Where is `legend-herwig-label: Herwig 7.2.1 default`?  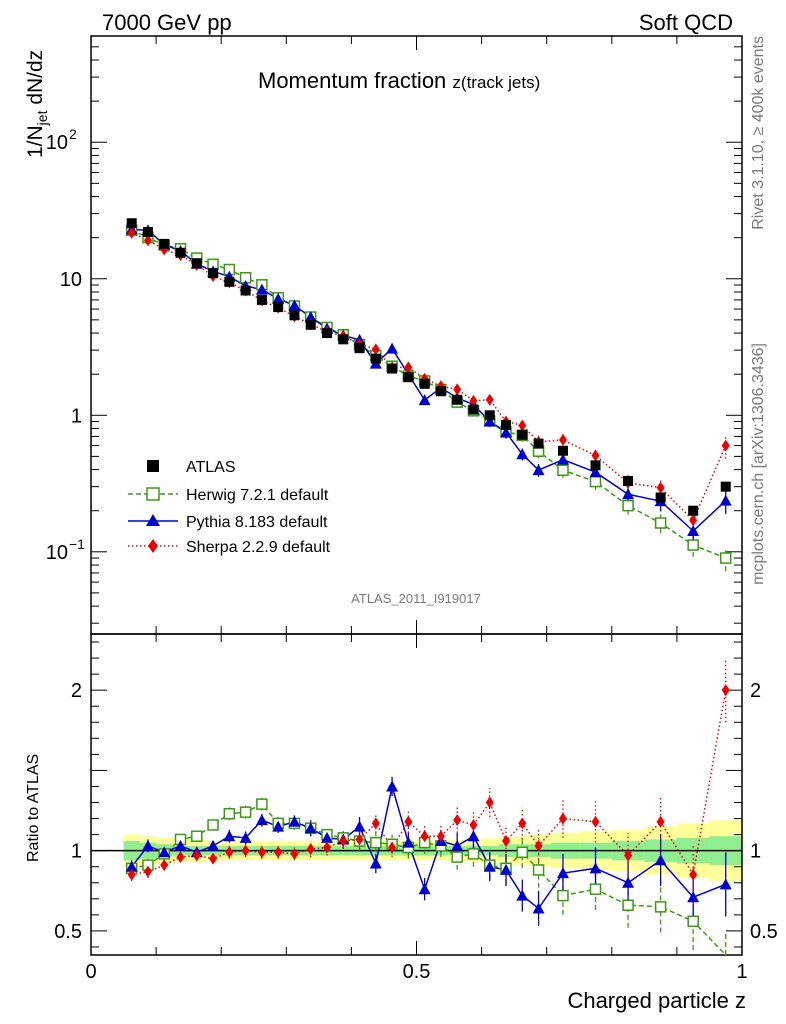 legend-herwig-label: Herwig 7.2.1 default is located at coordinates (257, 495).